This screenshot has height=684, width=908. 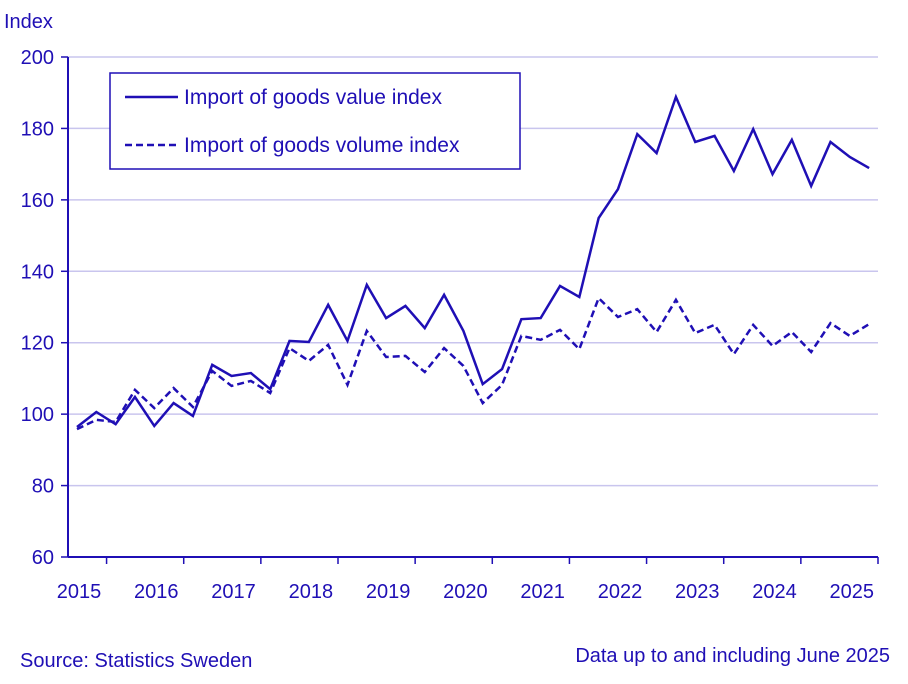 I want to click on x-tick-label: 2017, so click(x=233, y=592).